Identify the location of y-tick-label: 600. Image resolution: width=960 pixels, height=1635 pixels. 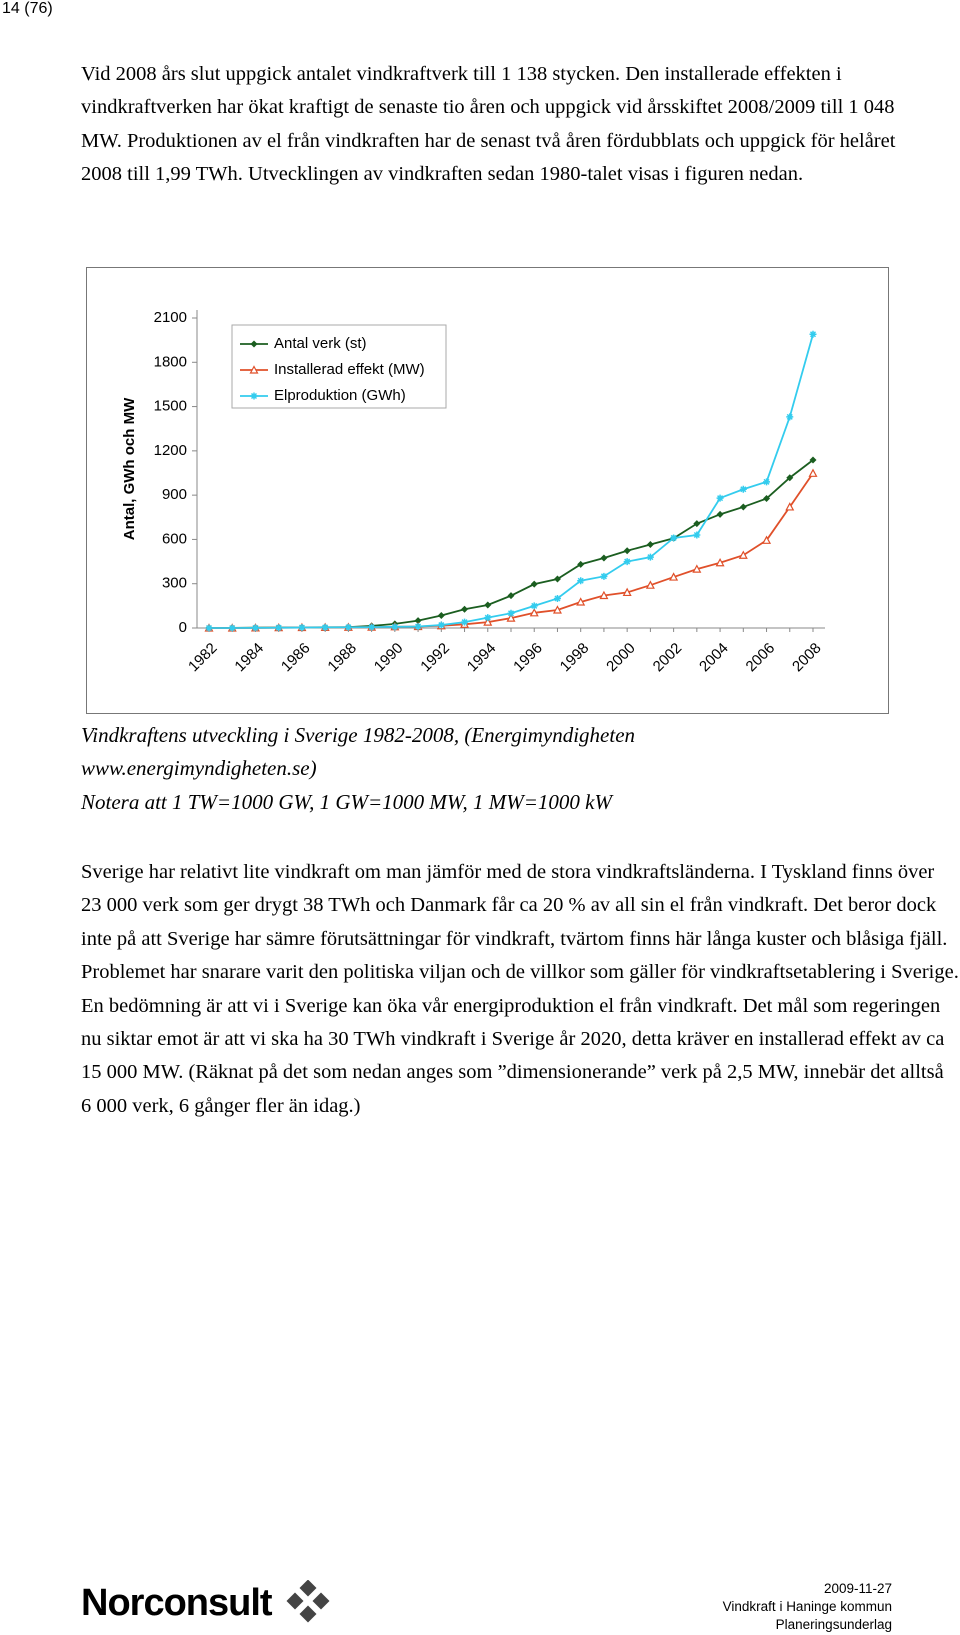
(174, 538).